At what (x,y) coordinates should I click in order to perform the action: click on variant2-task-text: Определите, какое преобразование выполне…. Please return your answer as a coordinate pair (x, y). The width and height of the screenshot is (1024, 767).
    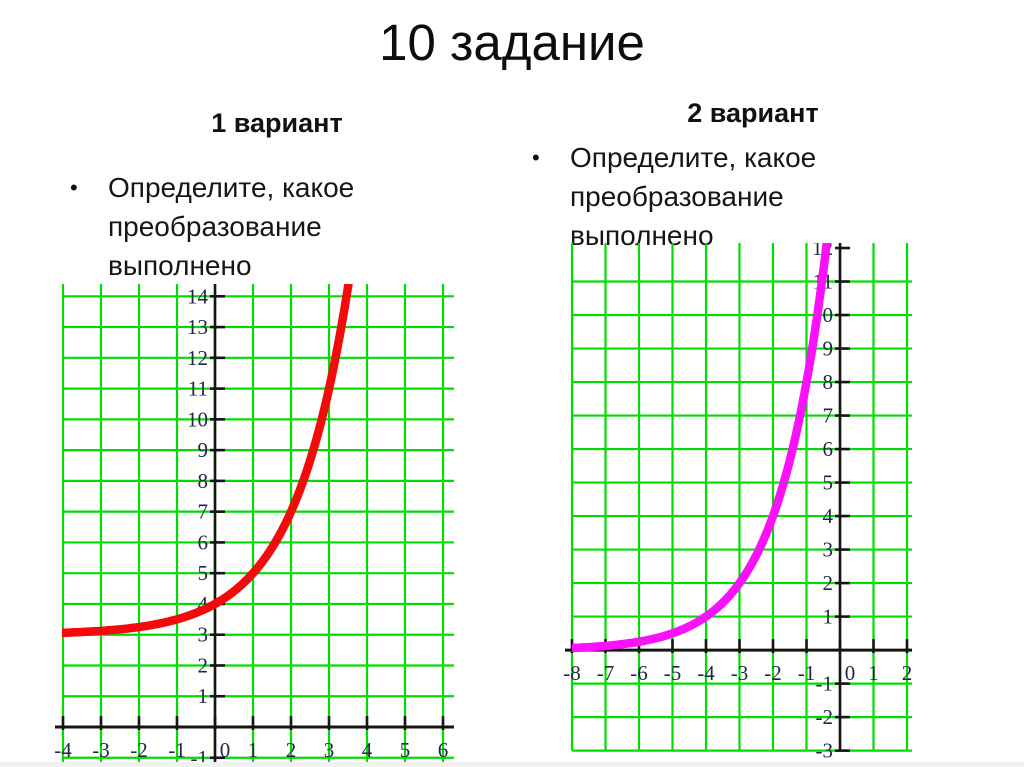
    Looking at the image, I should click on (693, 196).